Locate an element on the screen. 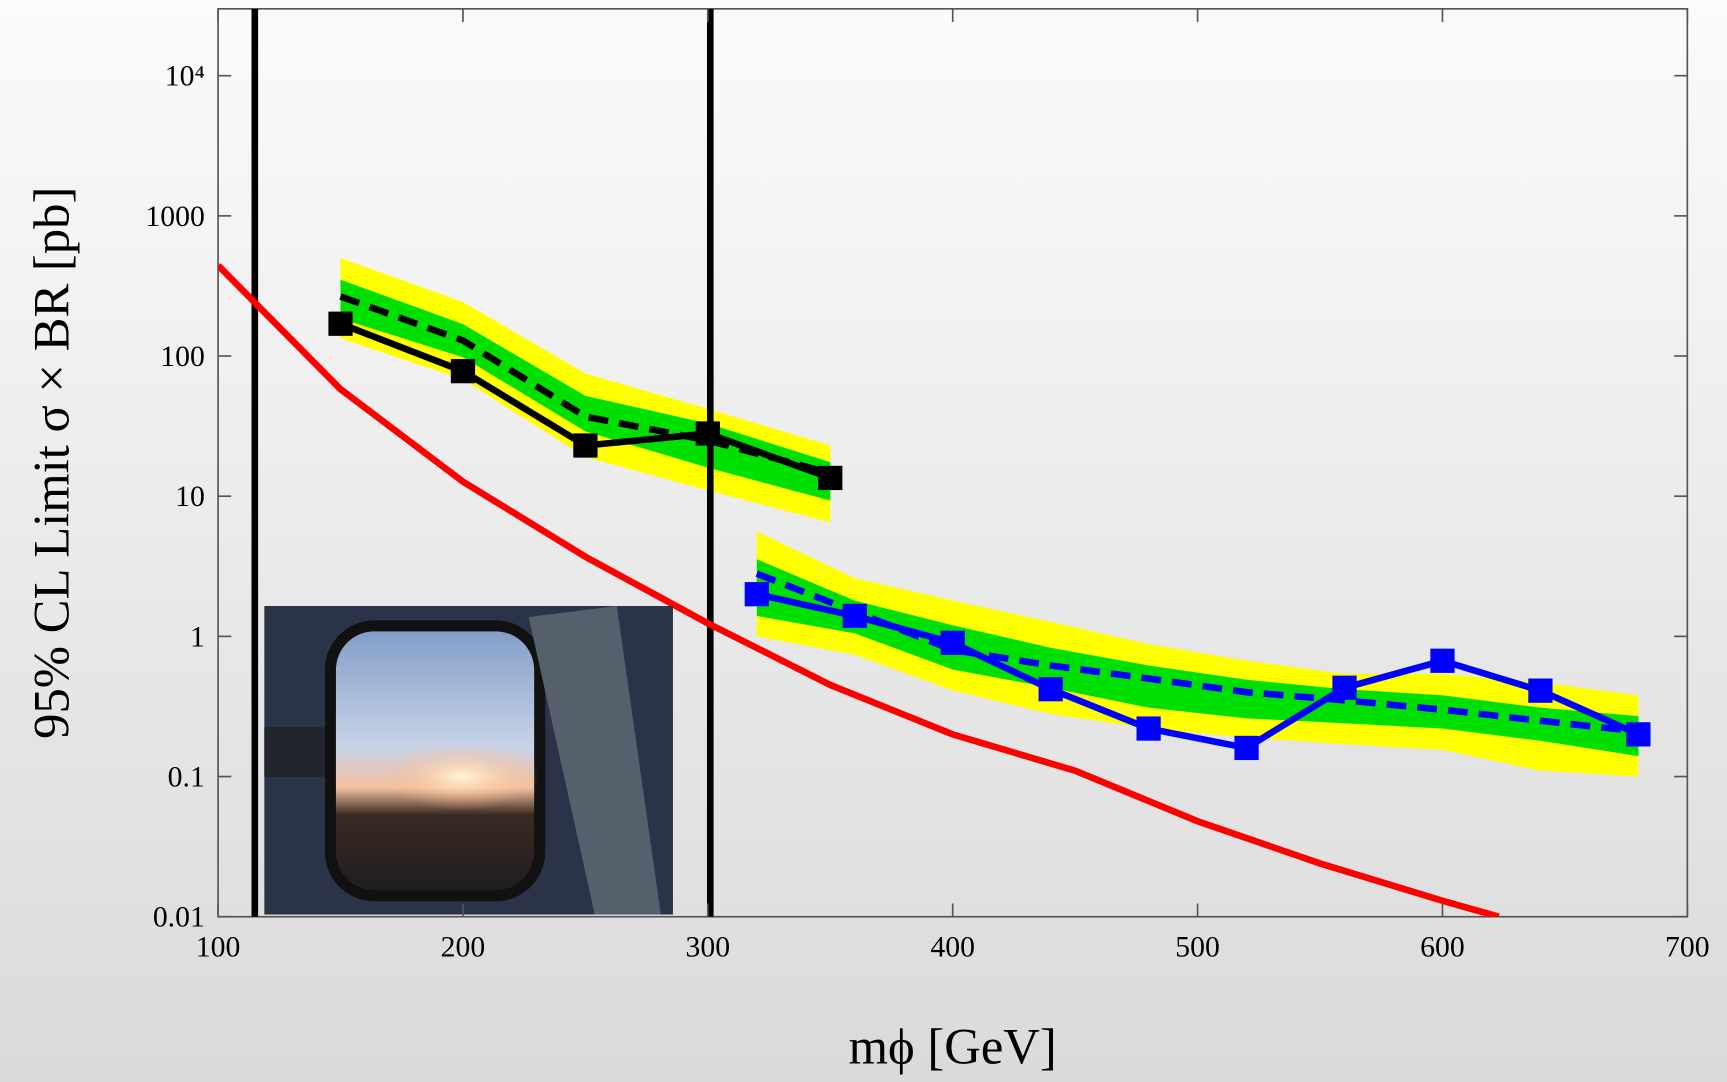 The height and width of the screenshot is (1082, 1727). y-tick-label: 100 is located at coordinates (182, 356).